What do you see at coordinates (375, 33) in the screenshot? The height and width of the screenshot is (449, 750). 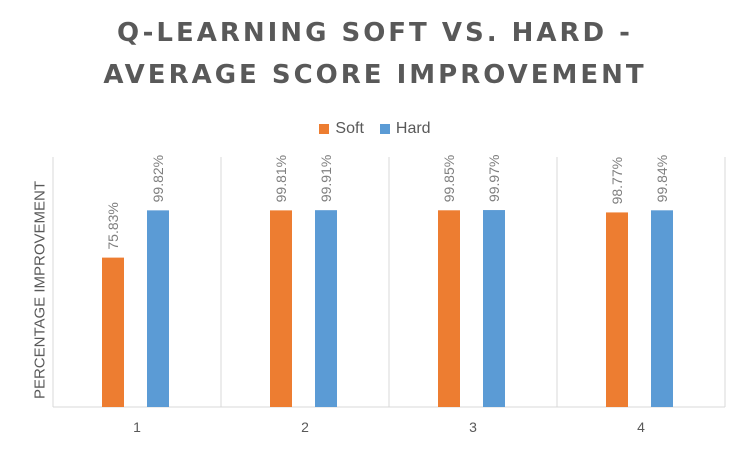 I see `chart-title-line-1: Q-LEARNING SOFT VS. HARD -` at bounding box center [375, 33].